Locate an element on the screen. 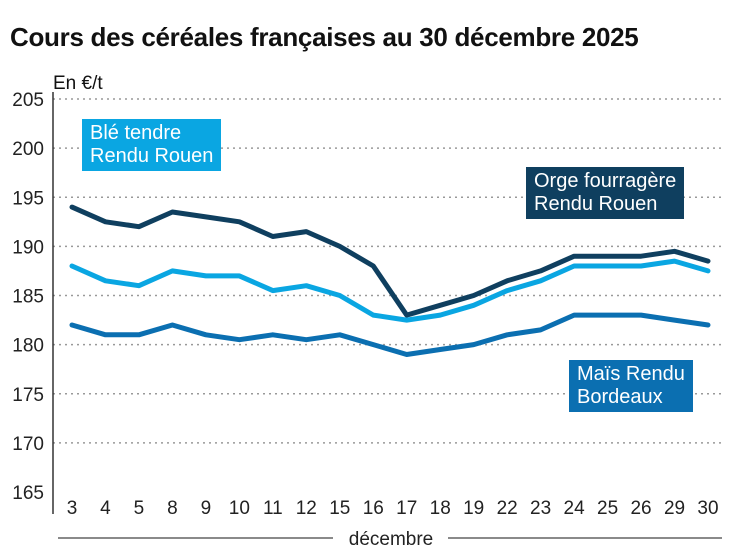 The height and width of the screenshot is (558, 747). legend-ble-line2: Rendu Rouen is located at coordinates (152, 156).